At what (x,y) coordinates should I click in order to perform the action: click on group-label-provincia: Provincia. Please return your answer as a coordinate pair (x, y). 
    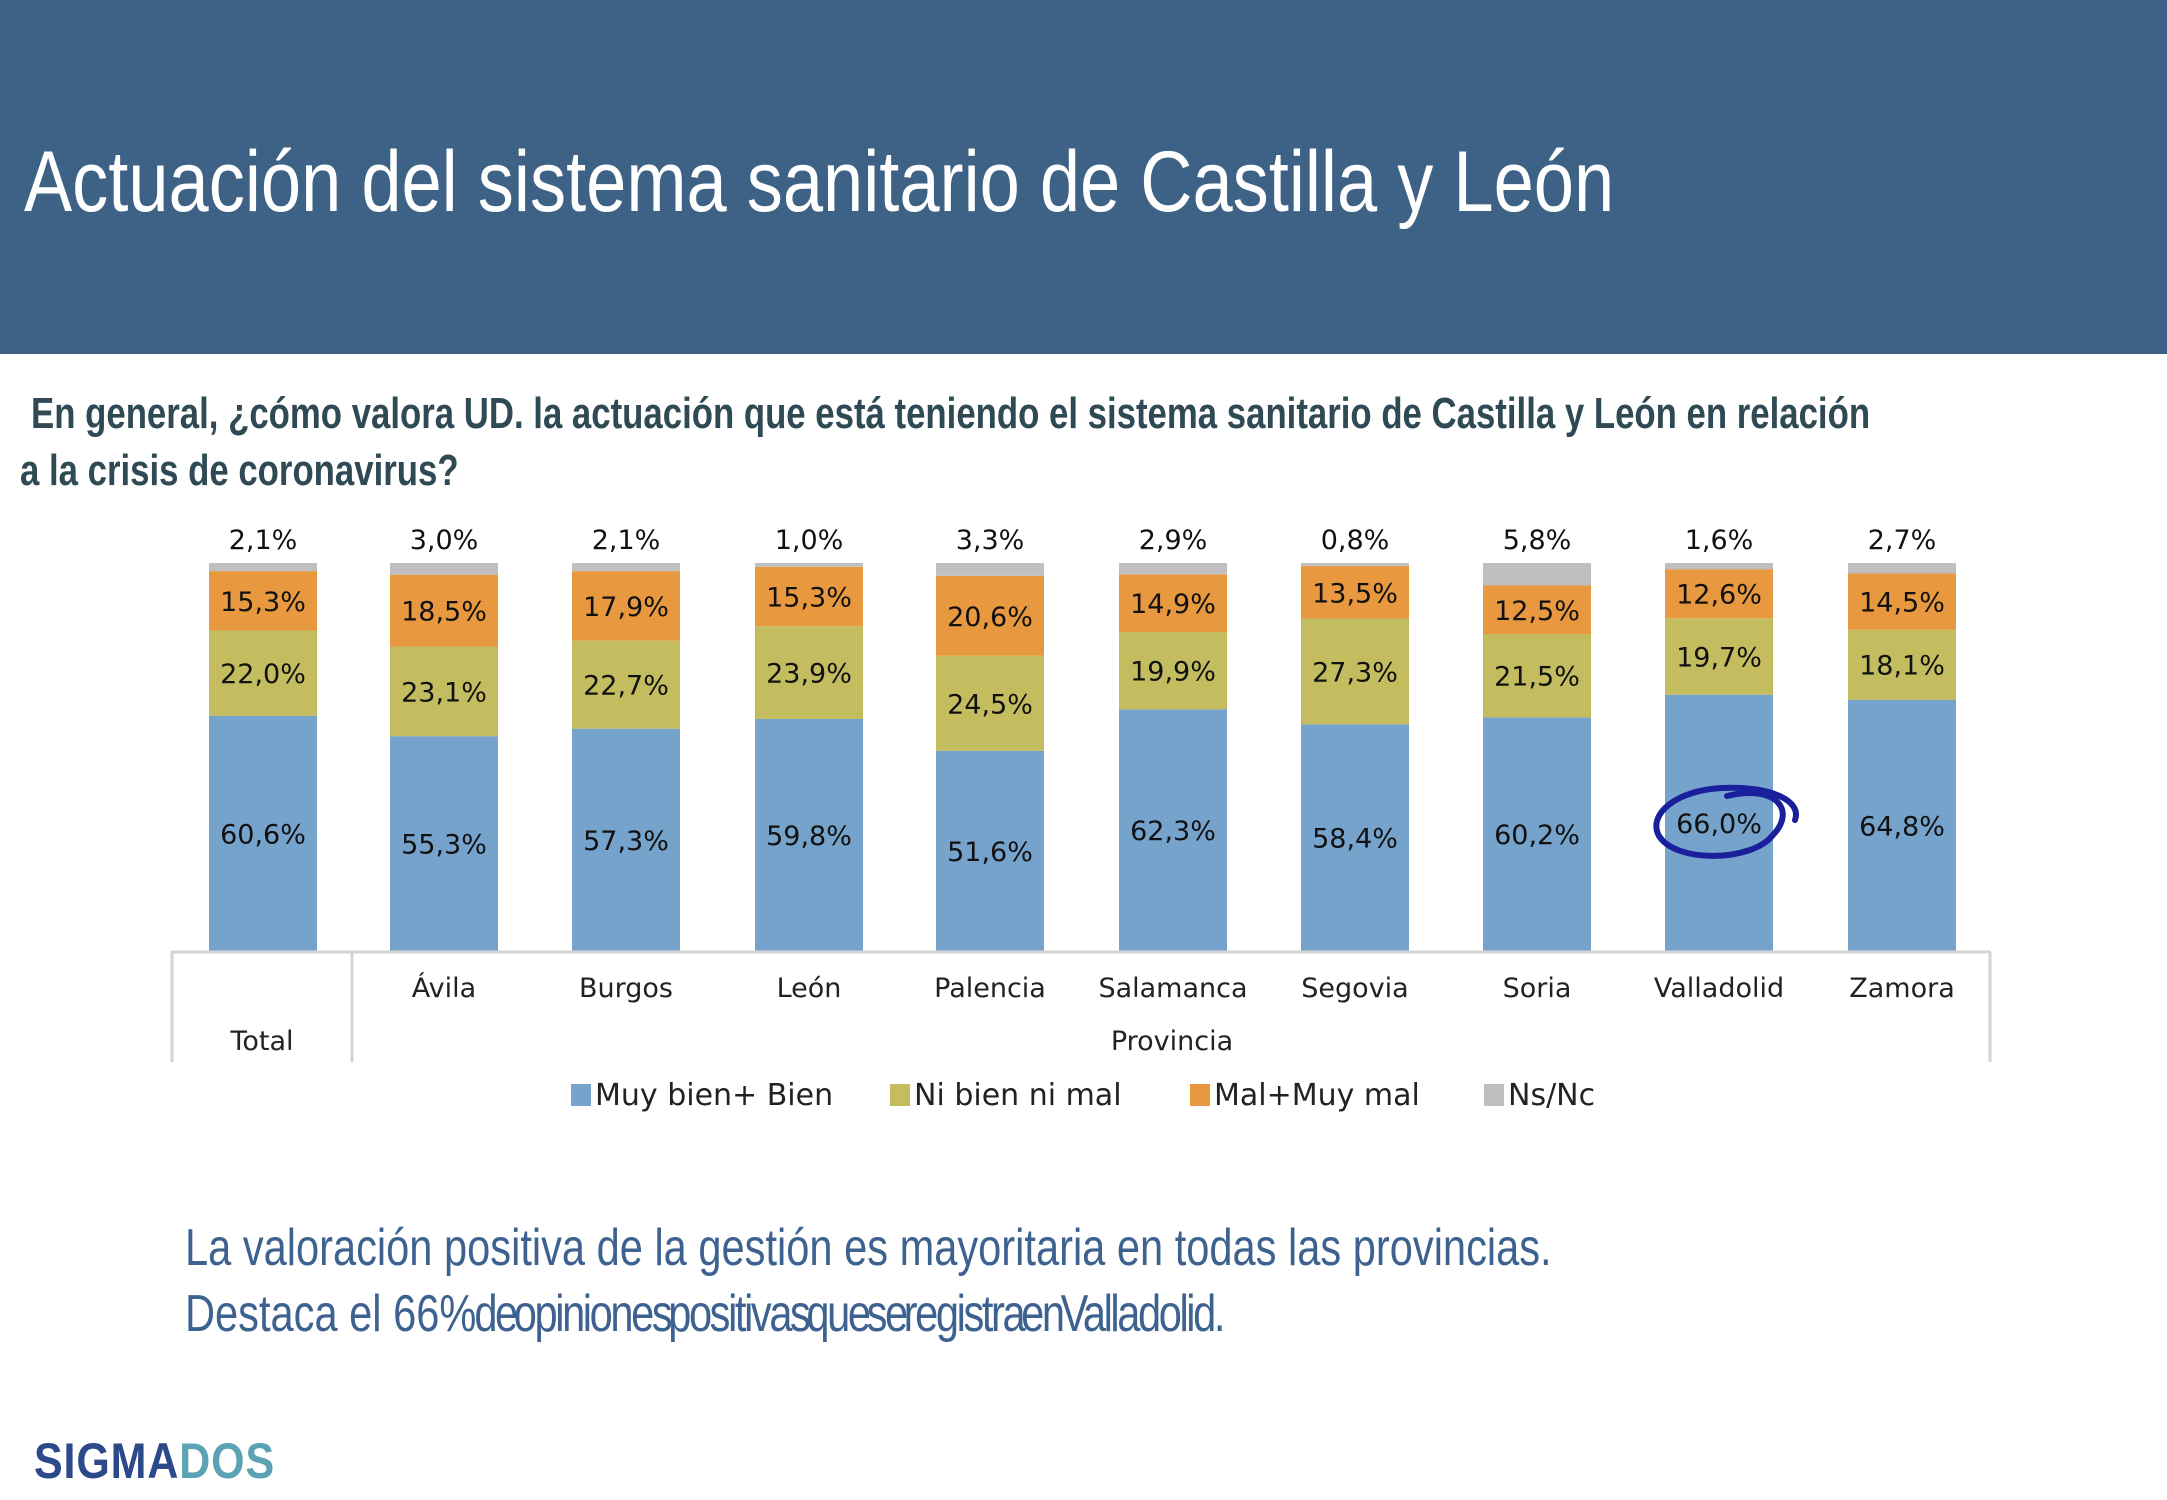
    Looking at the image, I should click on (1172, 1041).